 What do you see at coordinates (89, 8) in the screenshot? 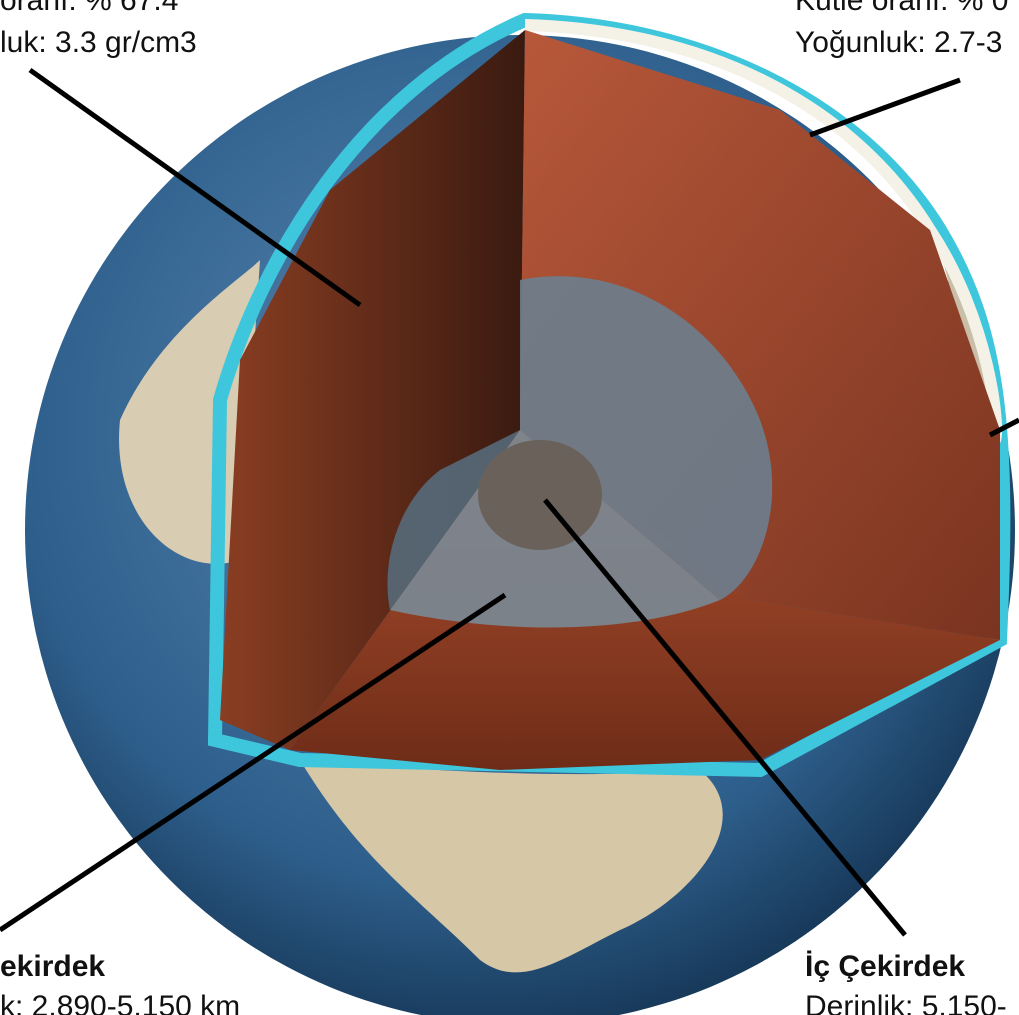
I see `label: oranı: % 67.4` at bounding box center [89, 8].